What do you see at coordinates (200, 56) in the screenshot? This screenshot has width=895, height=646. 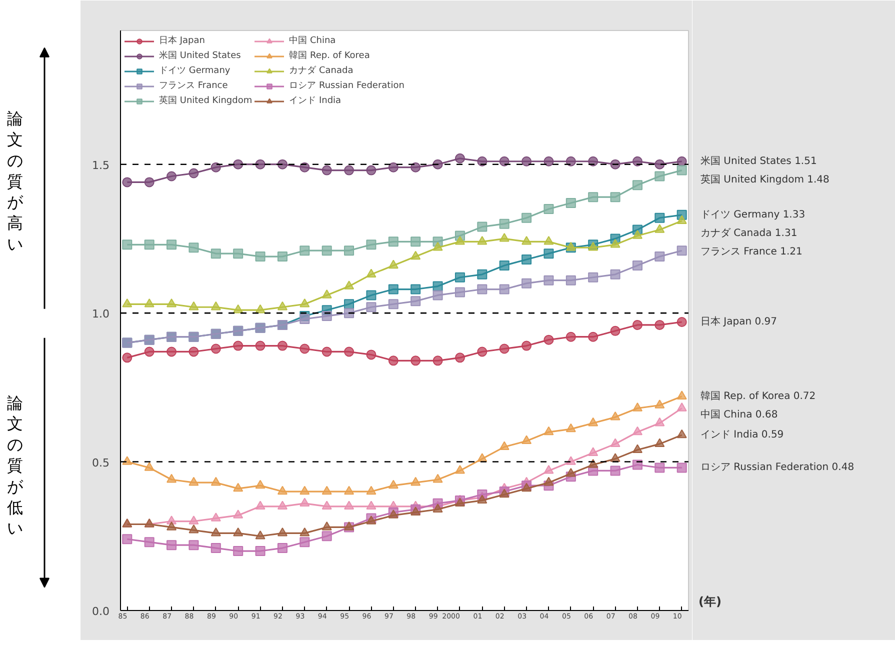 I see `legend-label: 米国 United States` at bounding box center [200, 56].